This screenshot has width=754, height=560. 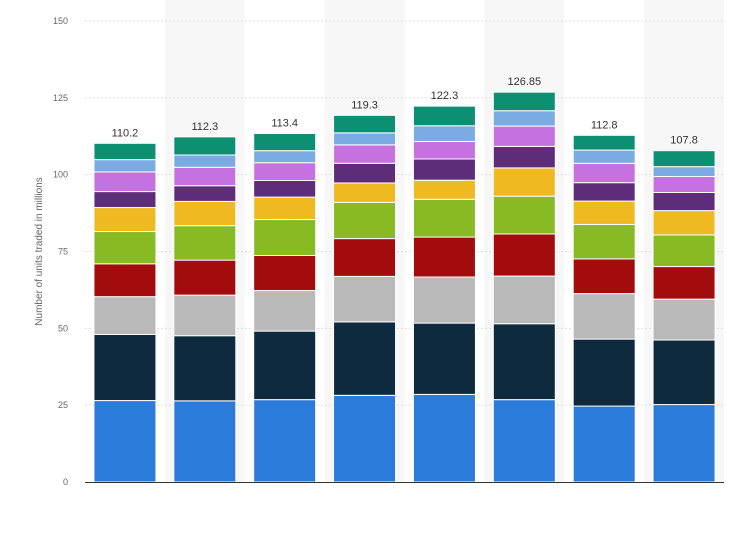 What do you see at coordinates (524, 82) in the screenshot?
I see `total-label: 126.85` at bounding box center [524, 82].